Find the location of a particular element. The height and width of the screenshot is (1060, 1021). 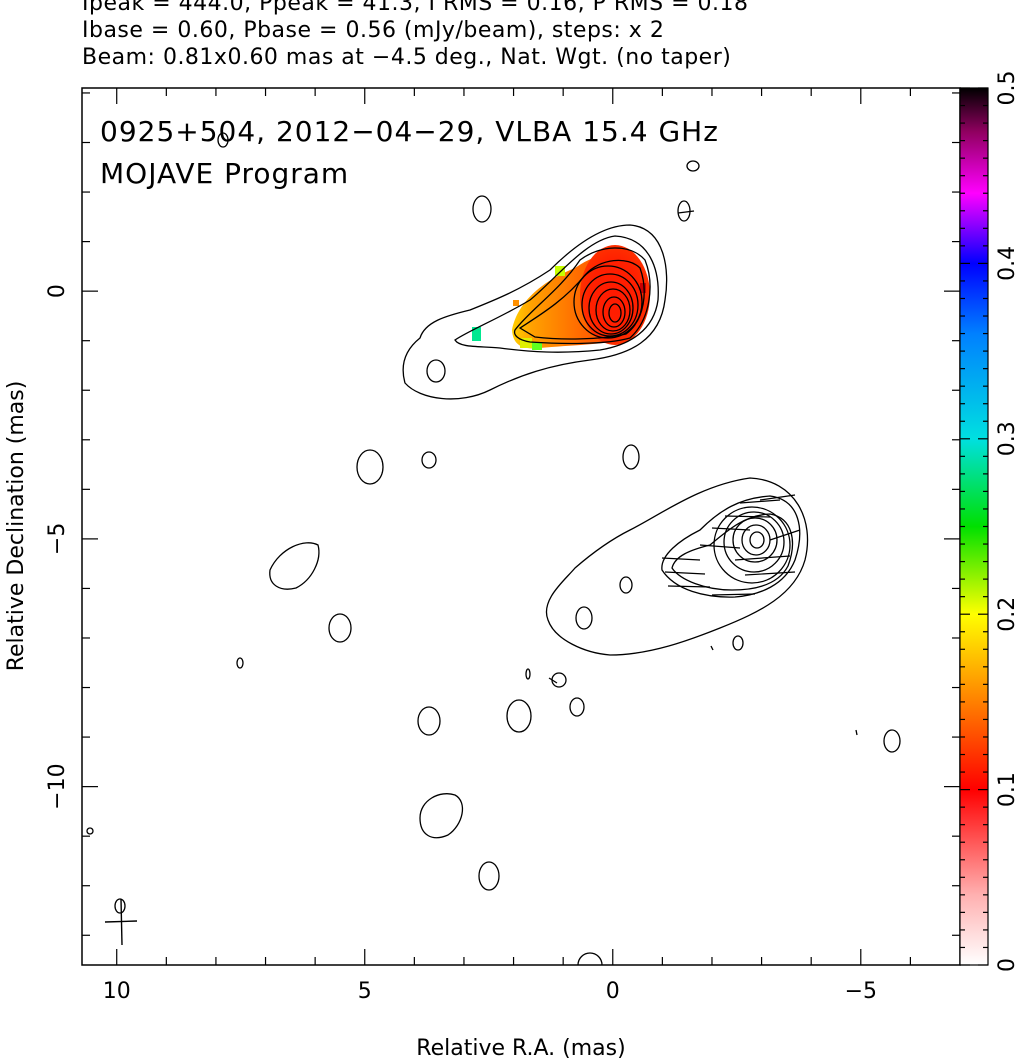

chart-subtitle: MOJAVE Program is located at coordinates (224, 173).